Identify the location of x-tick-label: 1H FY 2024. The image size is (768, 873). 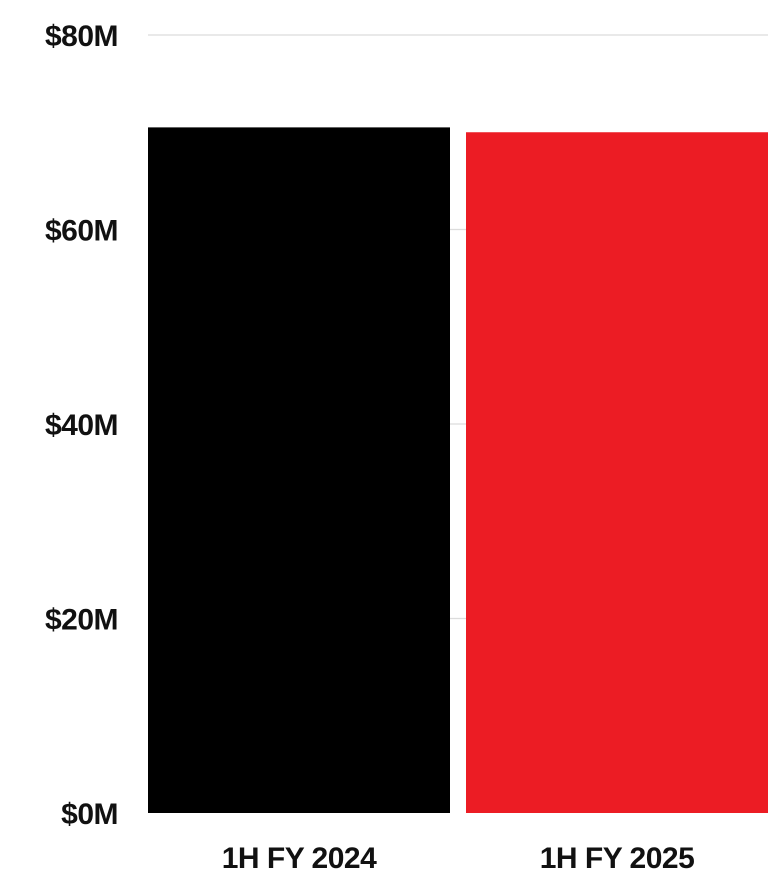
(299, 857).